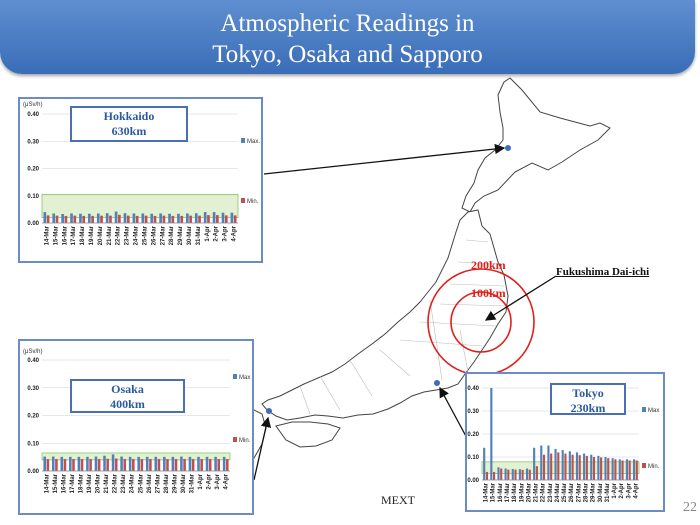  Describe the element at coordinates (588, 399) in the screenshot. I see `badge-tokyo: Tokyo 230km` at that location.